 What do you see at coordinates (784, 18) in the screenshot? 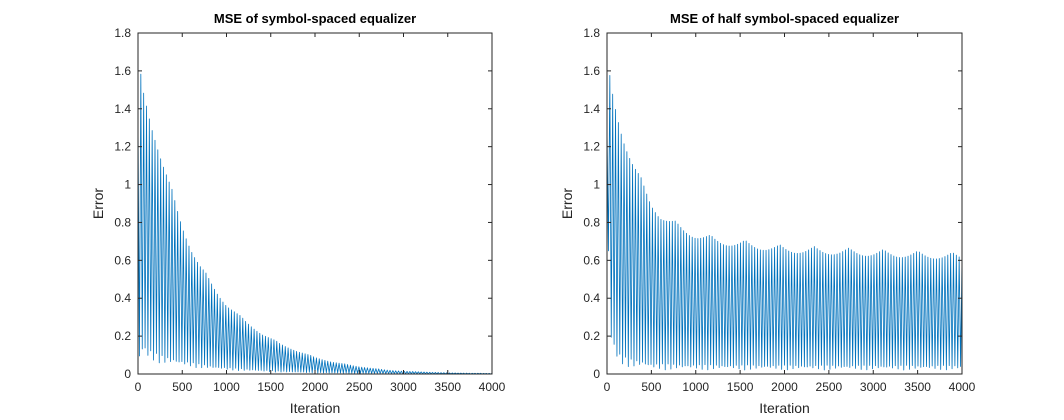
I see `chart-title: MSE of half symbol-spaced equalizer` at bounding box center [784, 18].